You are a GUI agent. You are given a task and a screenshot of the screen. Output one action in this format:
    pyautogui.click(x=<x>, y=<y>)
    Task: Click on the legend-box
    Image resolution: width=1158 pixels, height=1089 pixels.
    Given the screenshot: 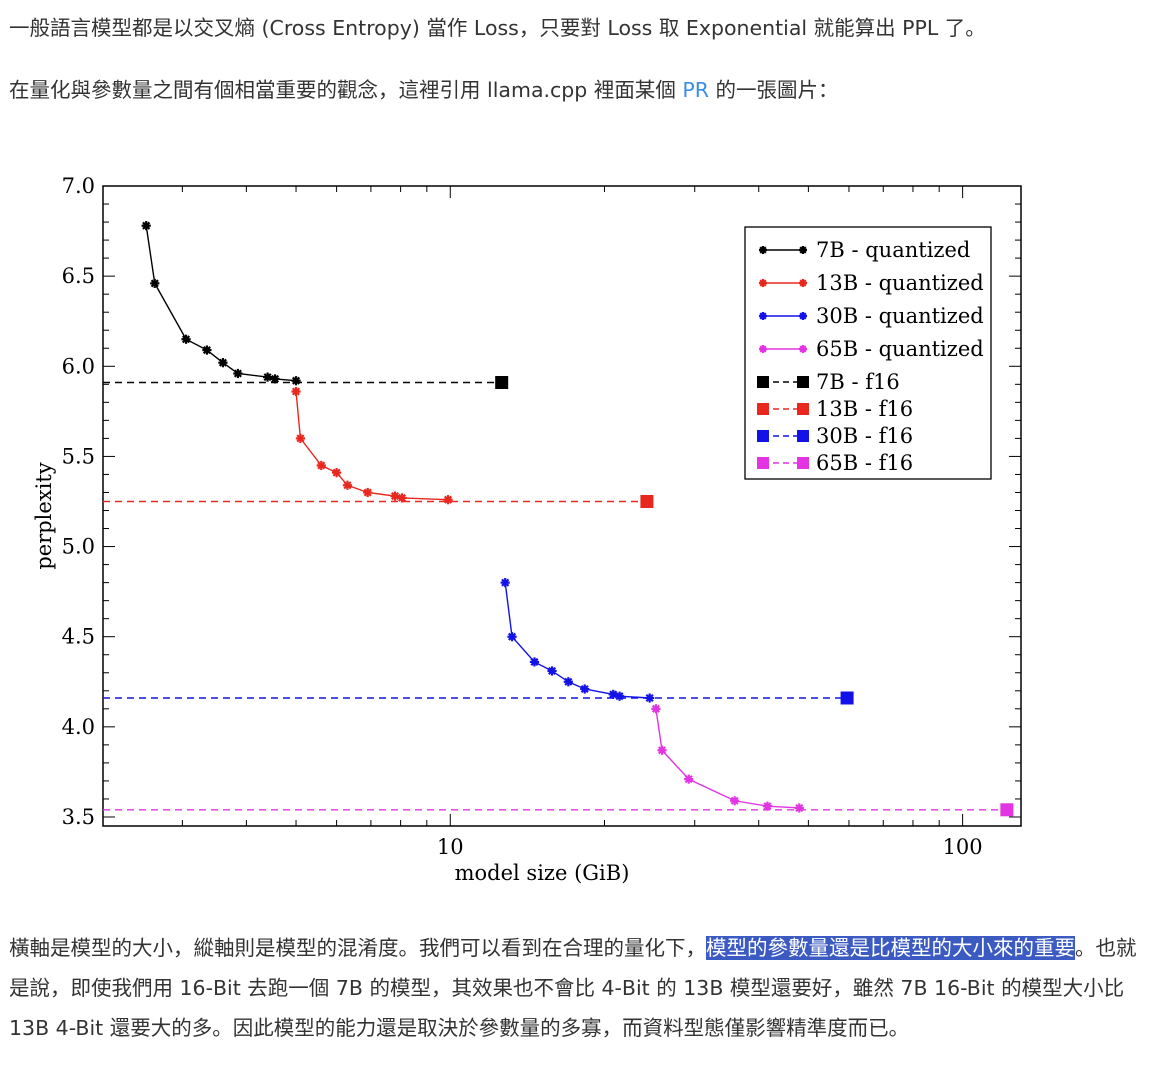 What is the action you would take?
    pyautogui.click(x=868, y=353)
    